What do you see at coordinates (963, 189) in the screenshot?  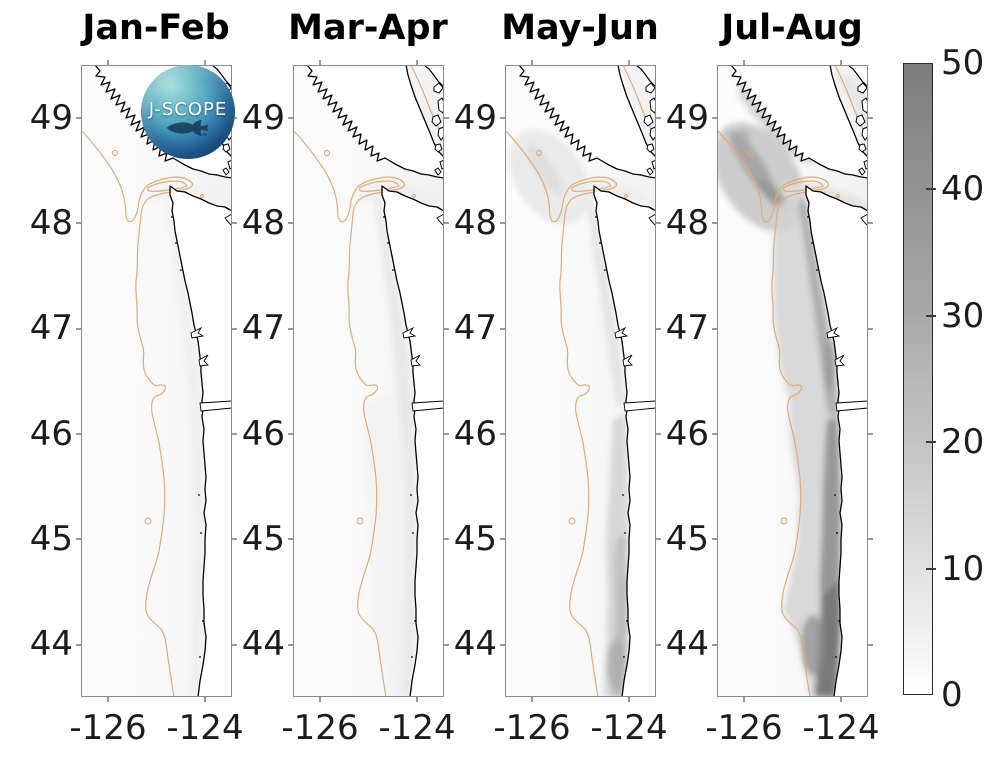 I see `colorbar-tick-label: 40` at bounding box center [963, 189].